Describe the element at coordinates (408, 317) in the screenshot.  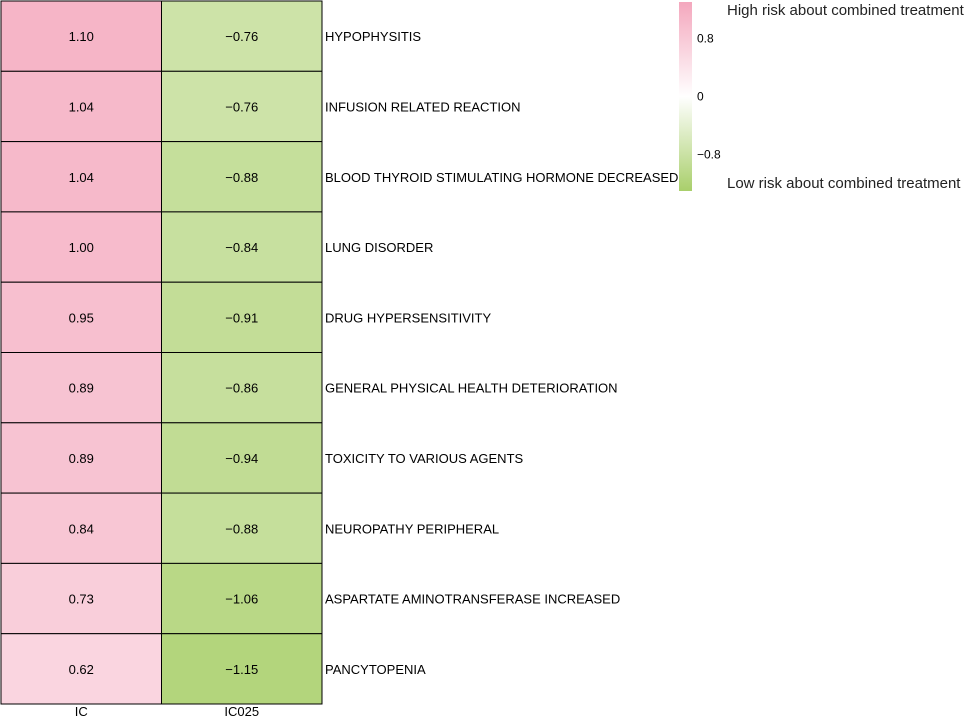
I see `row-label: DRUG HYPERSENSITIVITY` at that location.